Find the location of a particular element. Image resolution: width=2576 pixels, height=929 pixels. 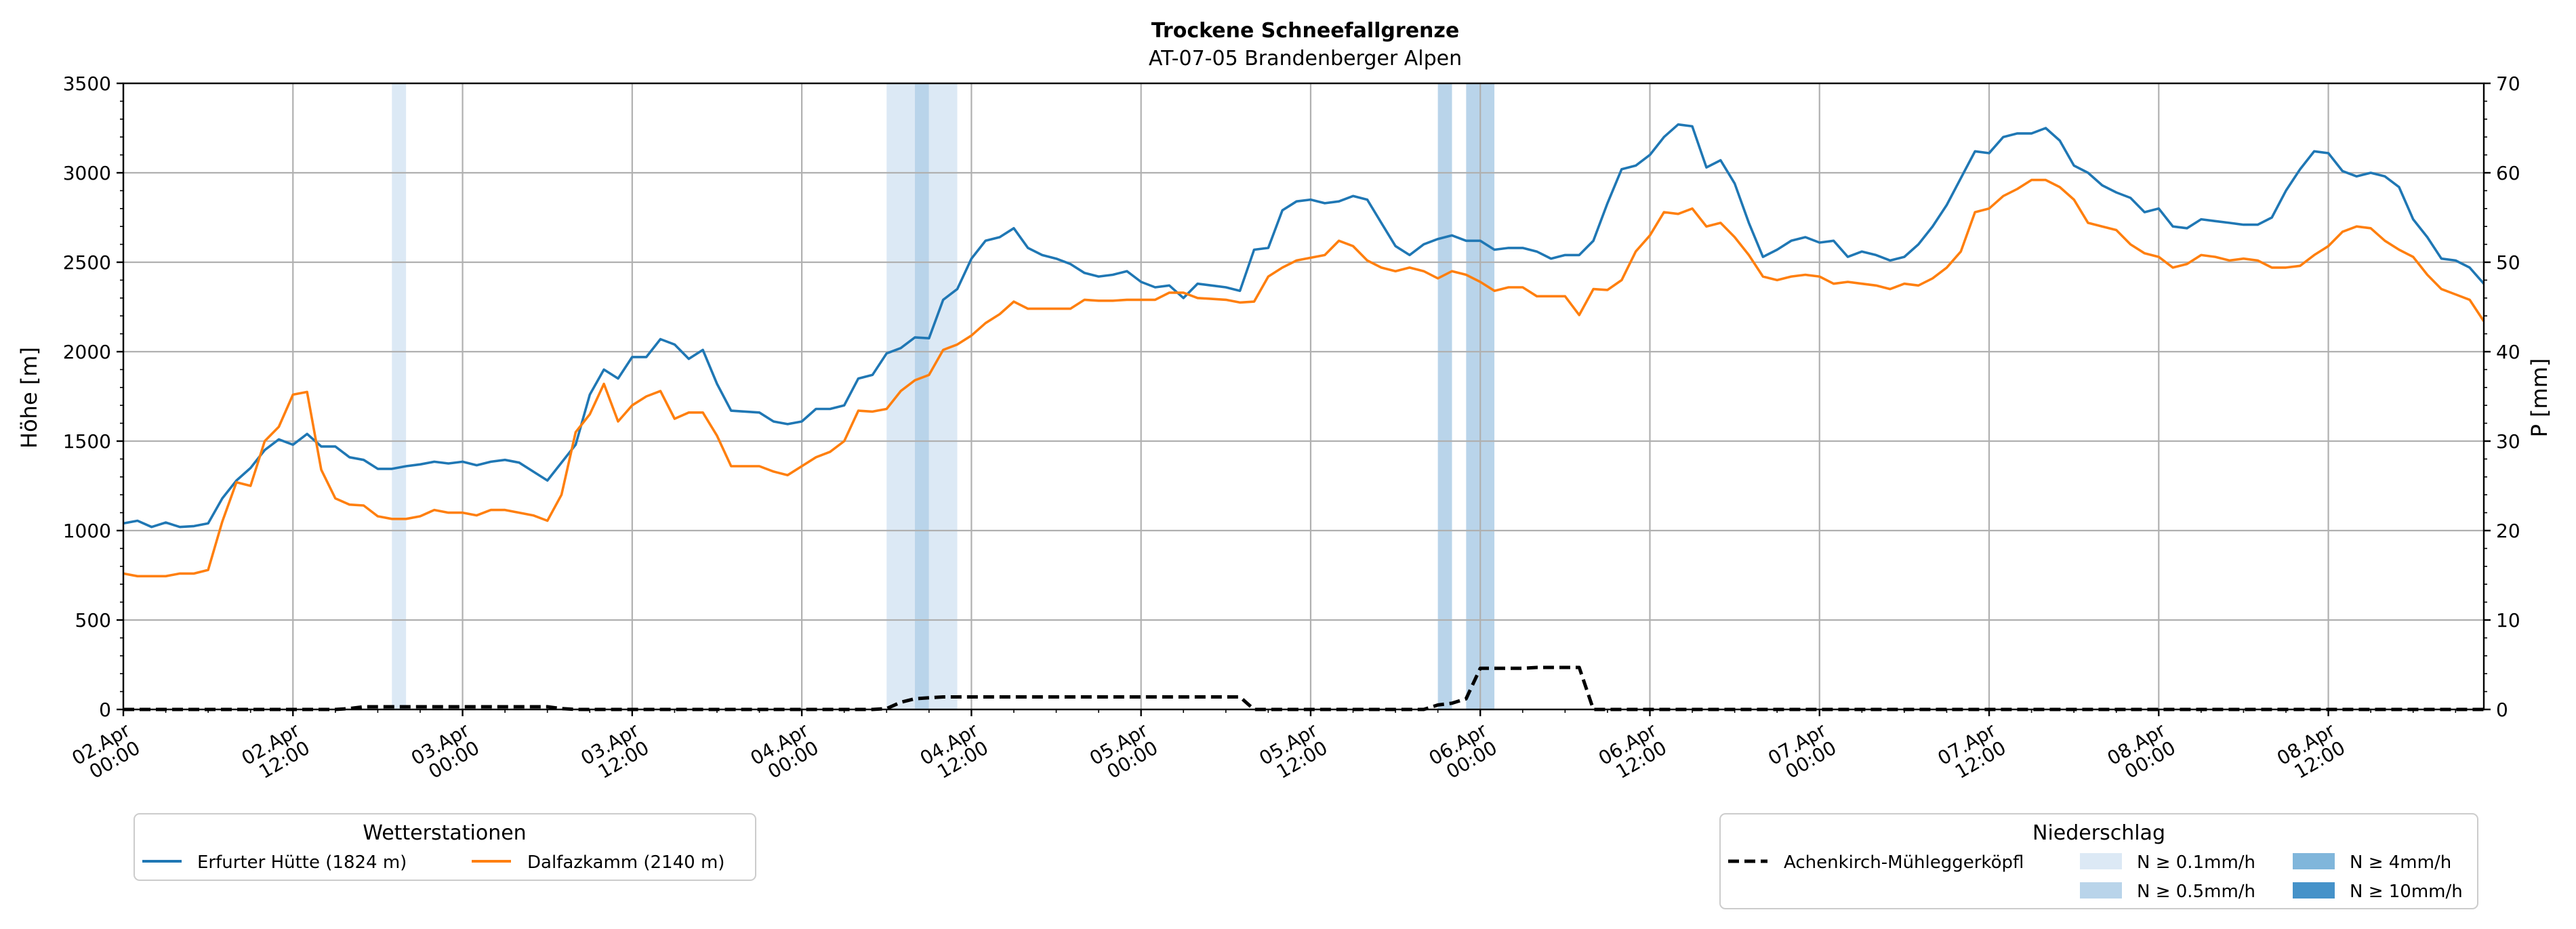

y-tick-label-2: 1000 is located at coordinates (87, 531).